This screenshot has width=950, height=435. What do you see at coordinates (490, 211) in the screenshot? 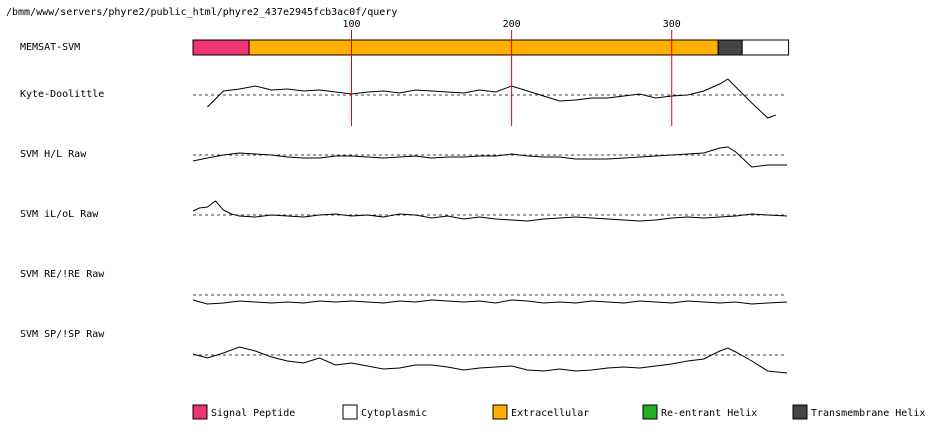
I see `series-line-svm-il-ol-raw` at bounding box center [490, 211].